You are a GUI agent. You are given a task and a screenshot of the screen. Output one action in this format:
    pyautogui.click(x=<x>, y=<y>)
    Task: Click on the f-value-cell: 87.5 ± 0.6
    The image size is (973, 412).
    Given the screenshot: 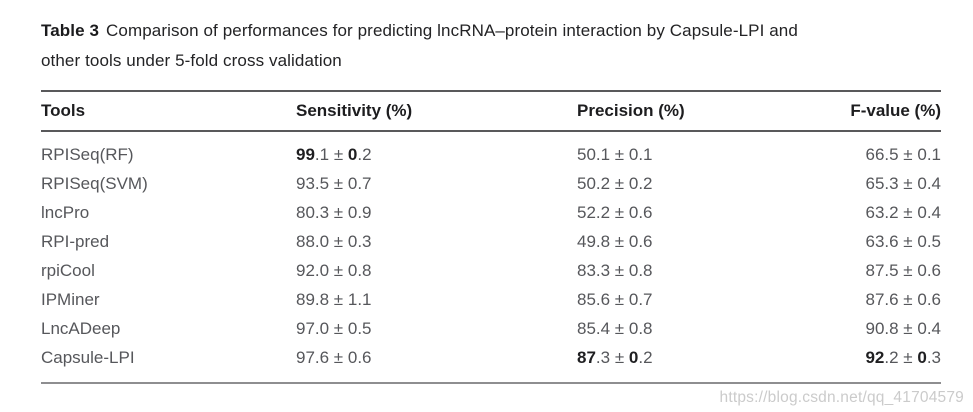 What is the action you would take?
    pyautogui.click(x=904, y=270)
    